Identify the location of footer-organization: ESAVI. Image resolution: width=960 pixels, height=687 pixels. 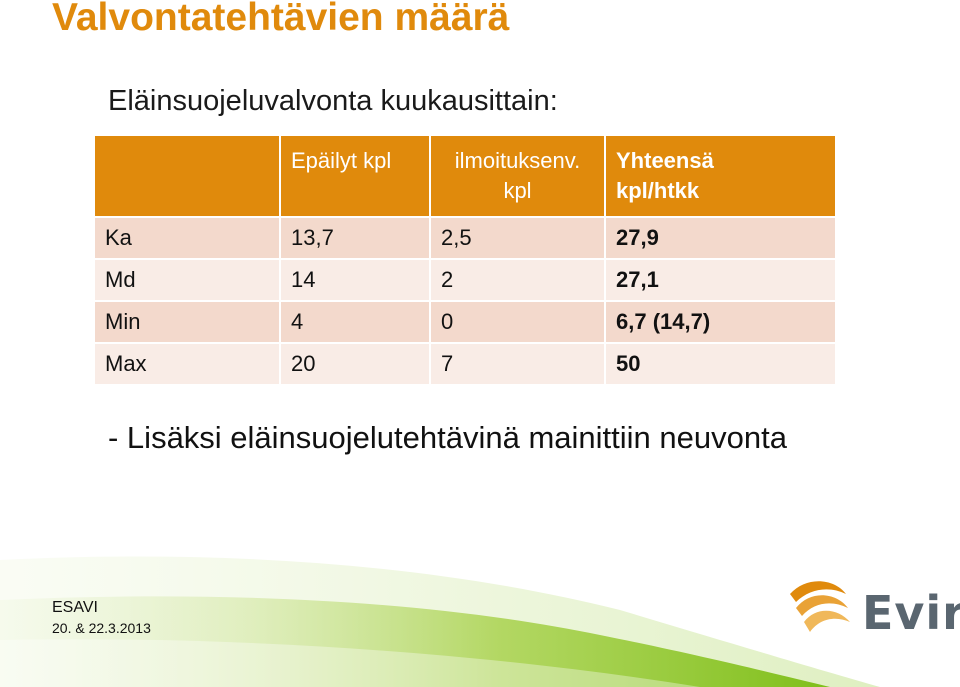
(75, 607).